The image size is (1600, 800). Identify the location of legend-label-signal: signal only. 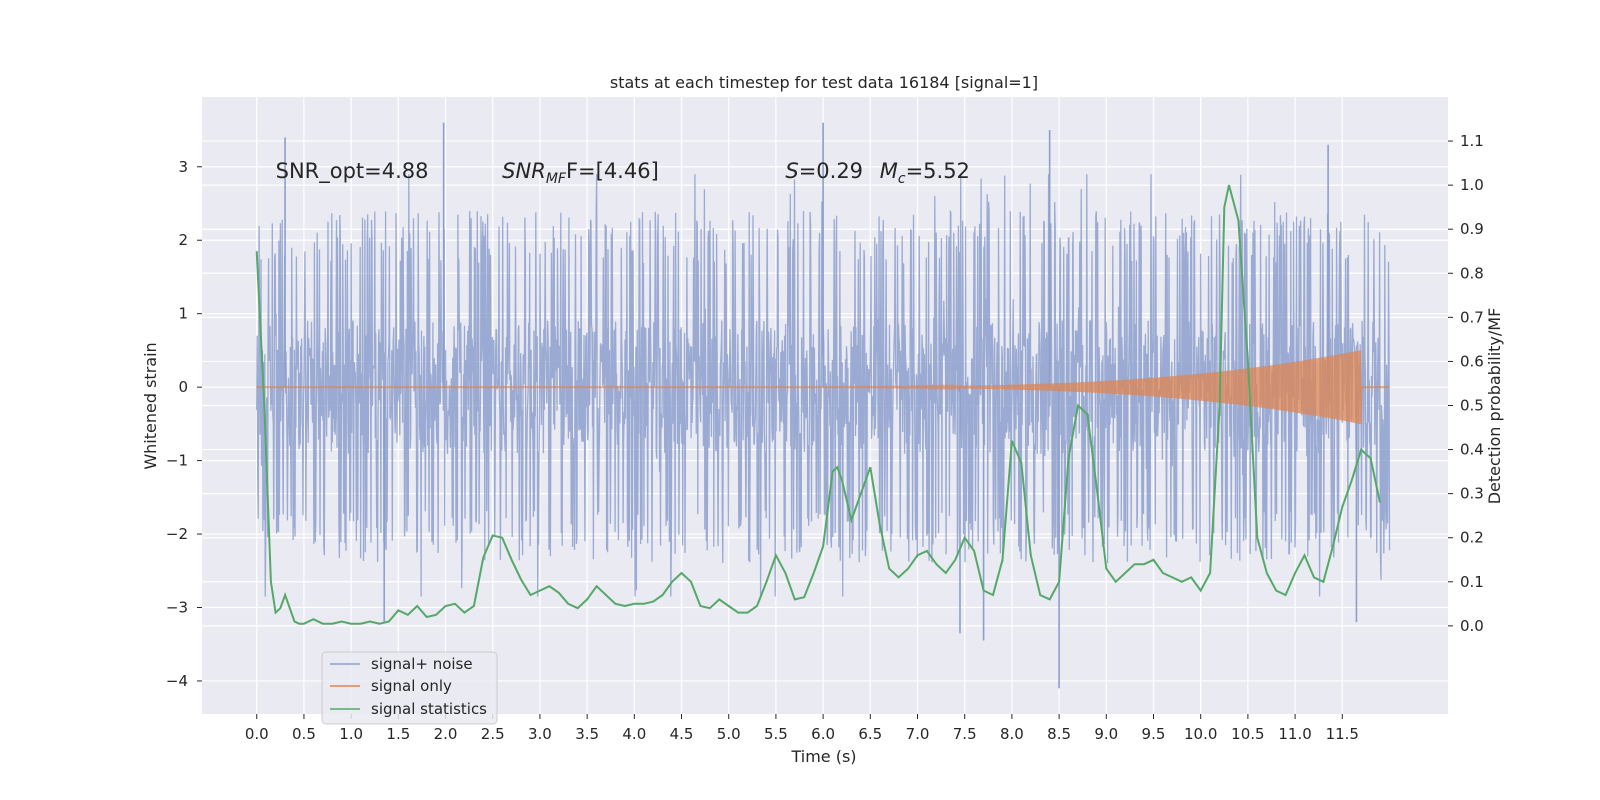
(411, 686).